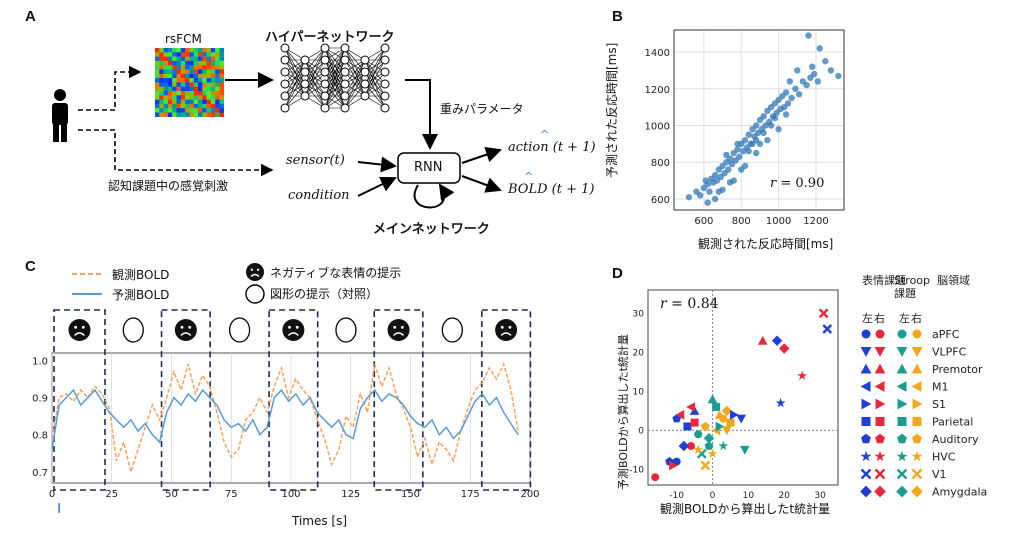  What do you see at coordinates (657, 53) in the screenshot?
I see `chart-b-ytick: 1400` at bounding box center [657, 53].